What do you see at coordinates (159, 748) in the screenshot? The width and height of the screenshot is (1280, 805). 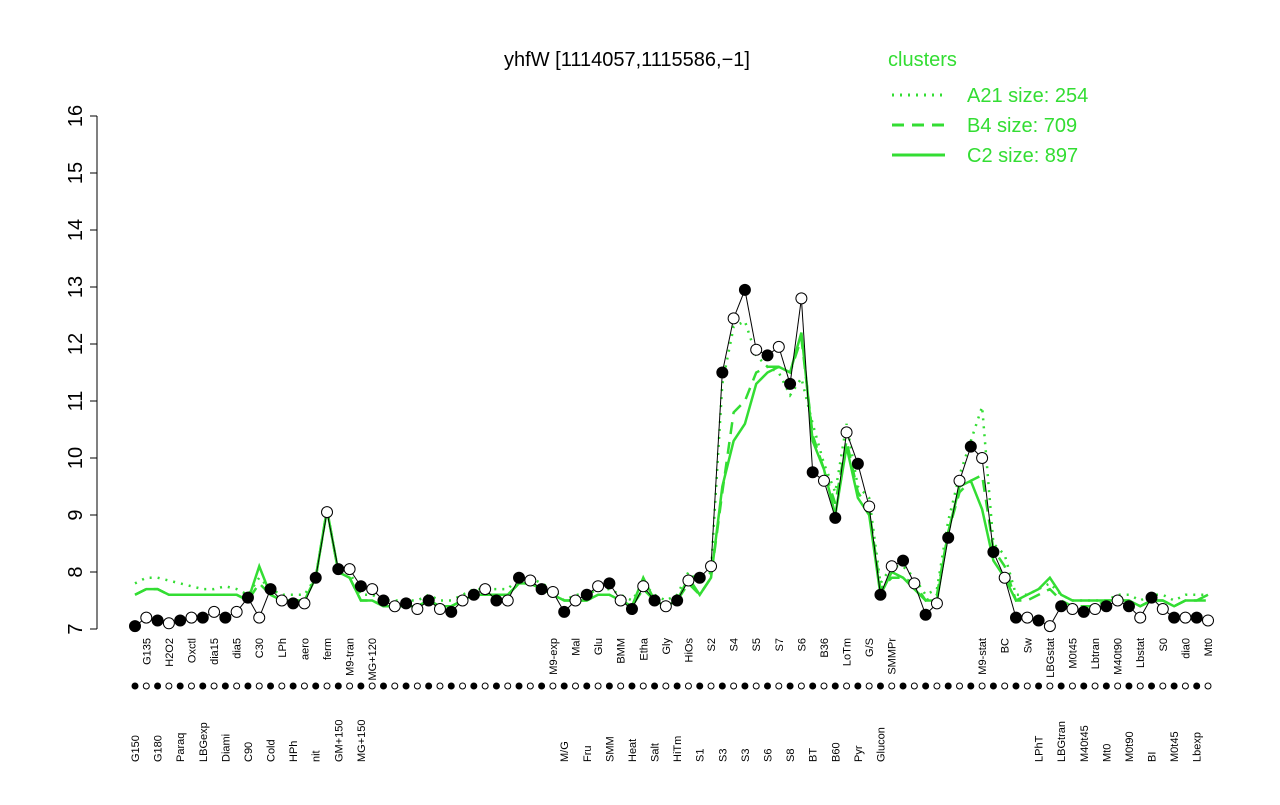 I see `x-tick-label: G180` at bounding box center [159, 748].